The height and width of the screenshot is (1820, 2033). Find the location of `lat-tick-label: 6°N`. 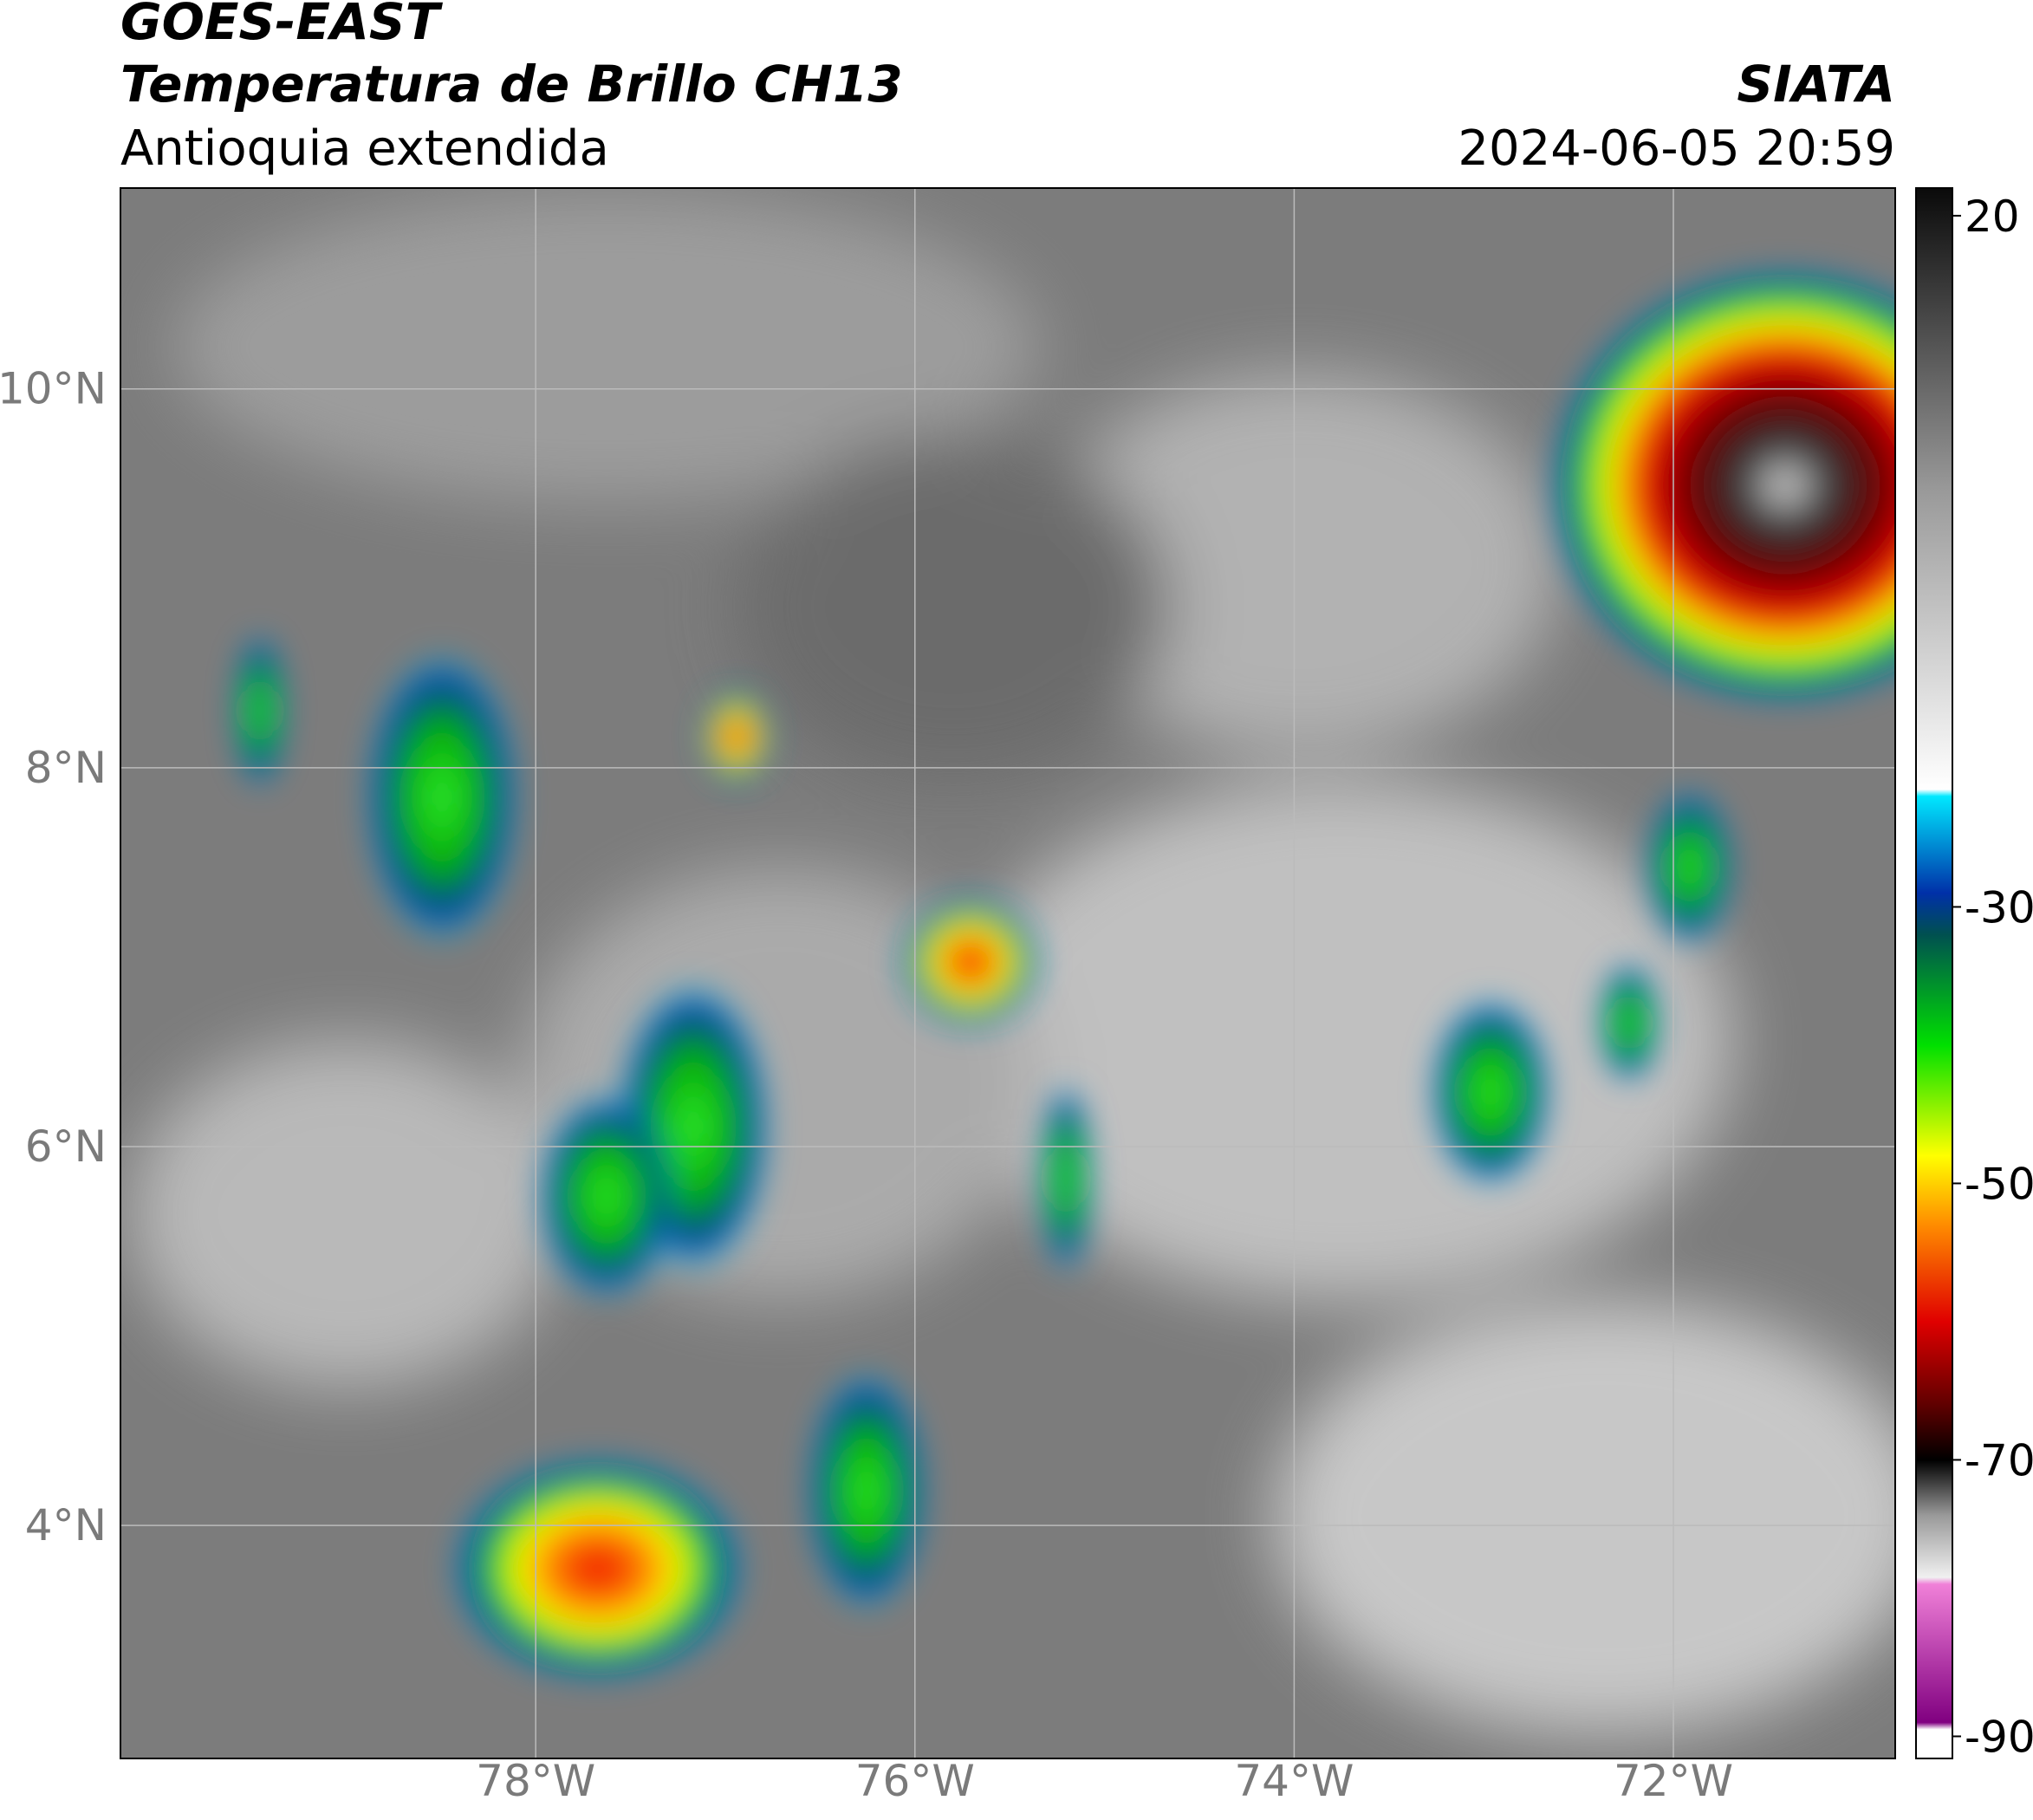

lat-tick-label: 6°N is located at coordinates (66, 1146).